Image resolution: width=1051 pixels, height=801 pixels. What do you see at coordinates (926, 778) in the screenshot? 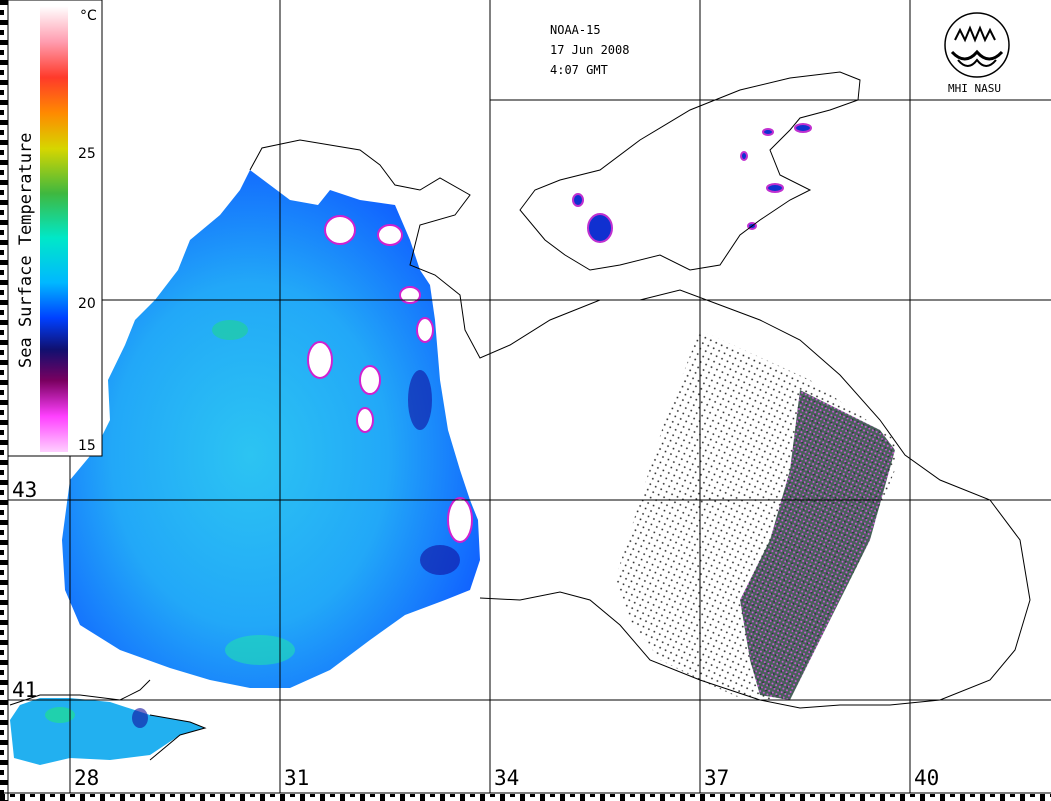
I see `lon-label-40: 40` at bounding box center [926, 778].